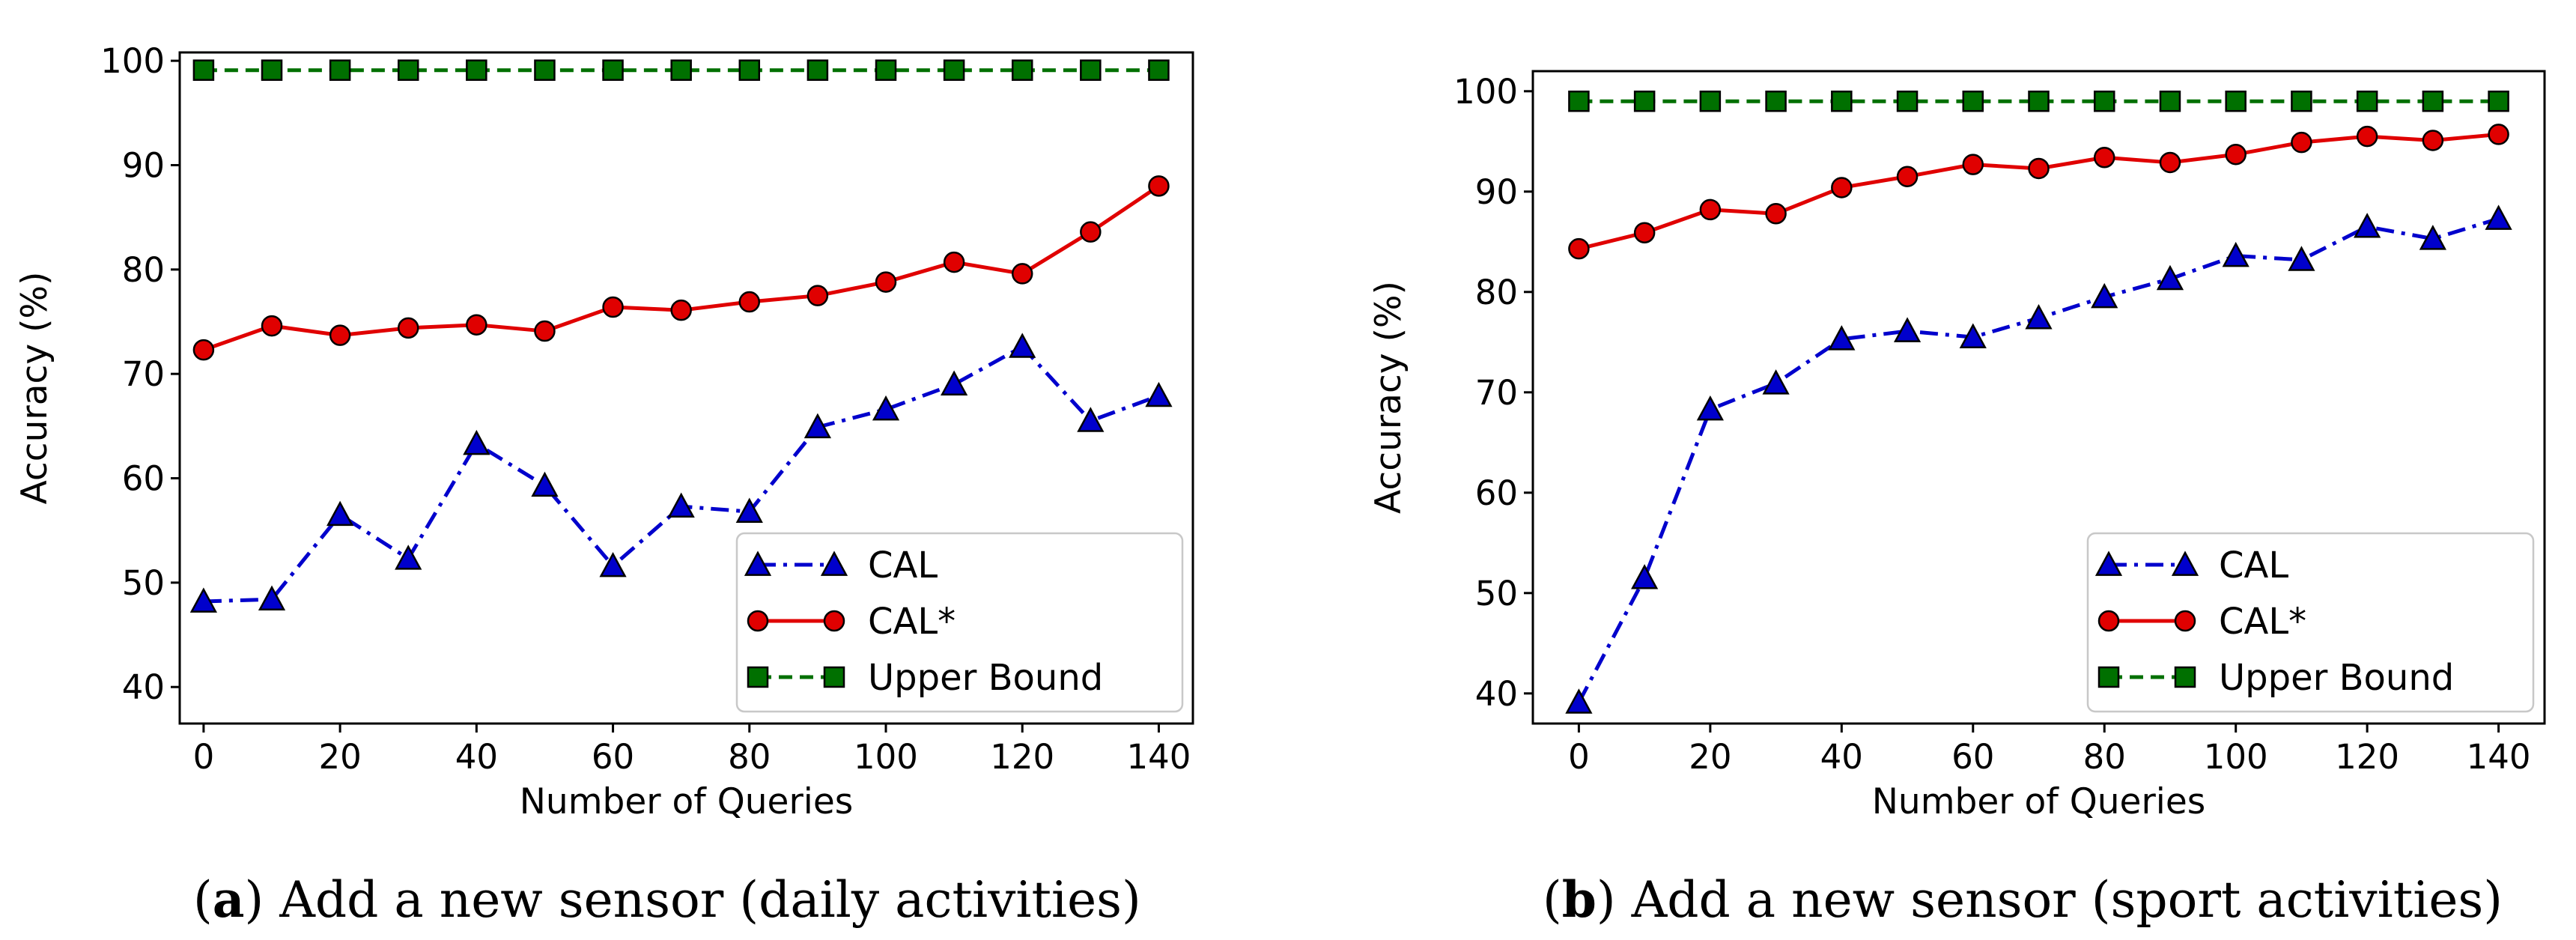  I want to click on y-tick-label-80: 80, so click(1496, 292).